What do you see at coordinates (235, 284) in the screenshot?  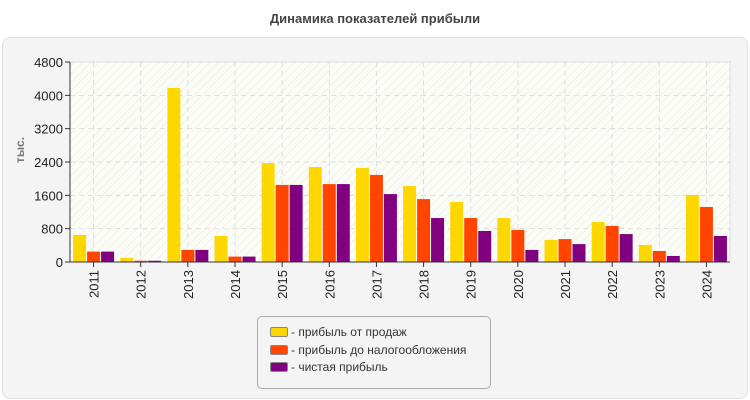 I see `x-tick-label: 2014` at bounding box center [235, 284].